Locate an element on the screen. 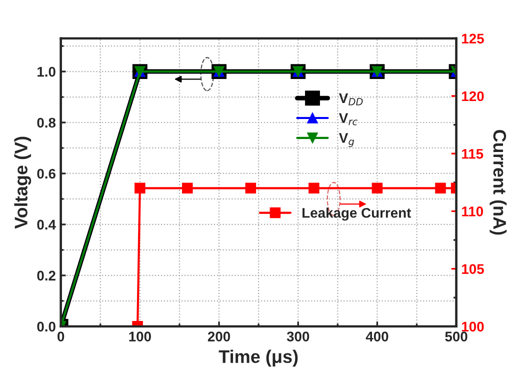  legend-label: V$_{rc}$ is located at coordinates (348, 119).